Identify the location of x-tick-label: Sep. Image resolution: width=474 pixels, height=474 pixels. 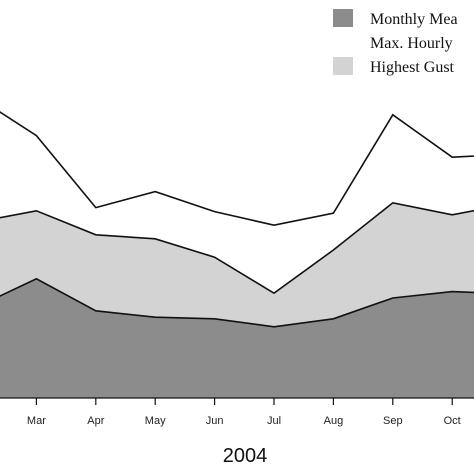
(393, 421).